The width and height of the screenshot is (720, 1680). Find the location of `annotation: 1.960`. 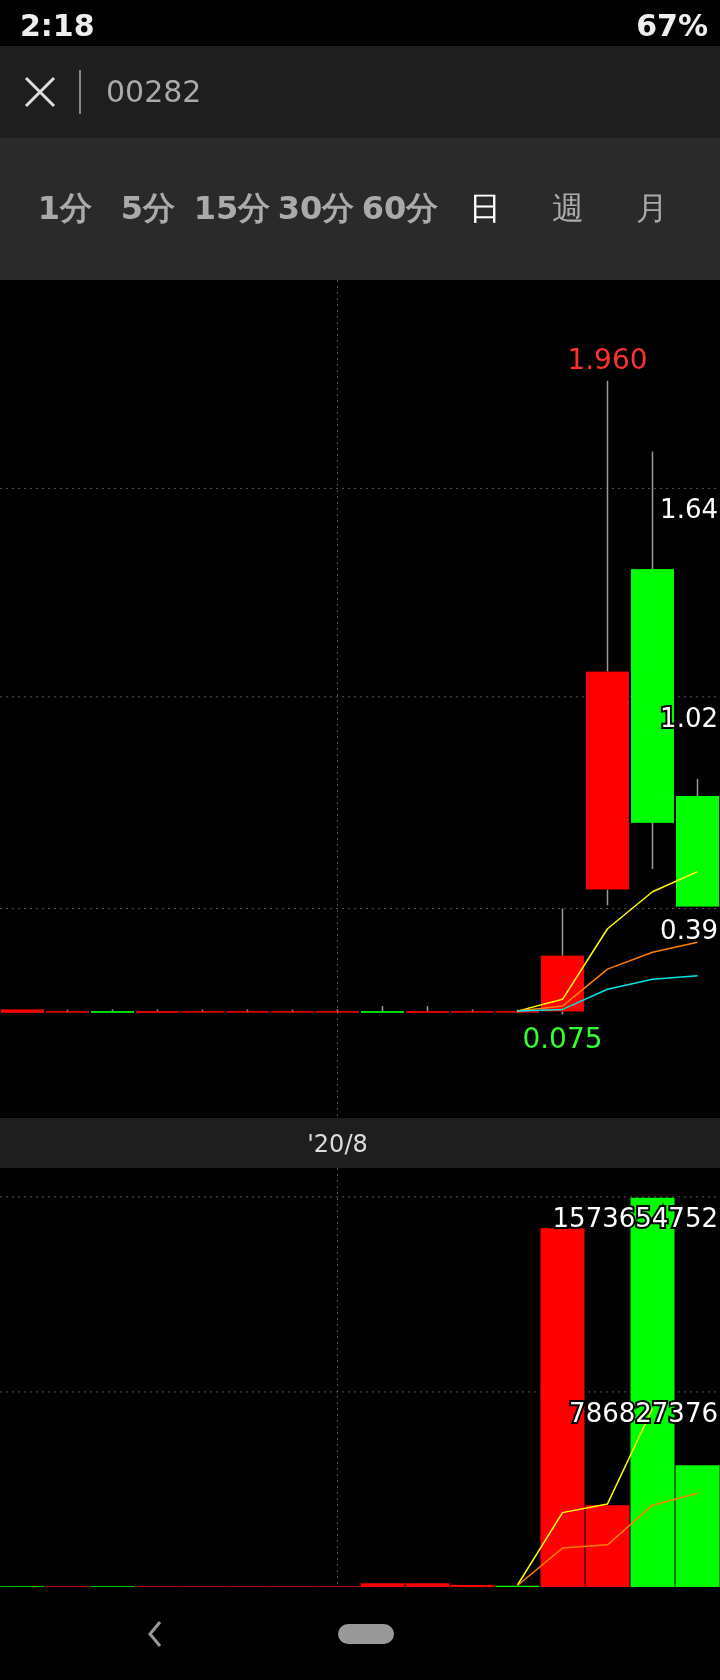

annotation: 1.960 is located at coordinates (607, 359).